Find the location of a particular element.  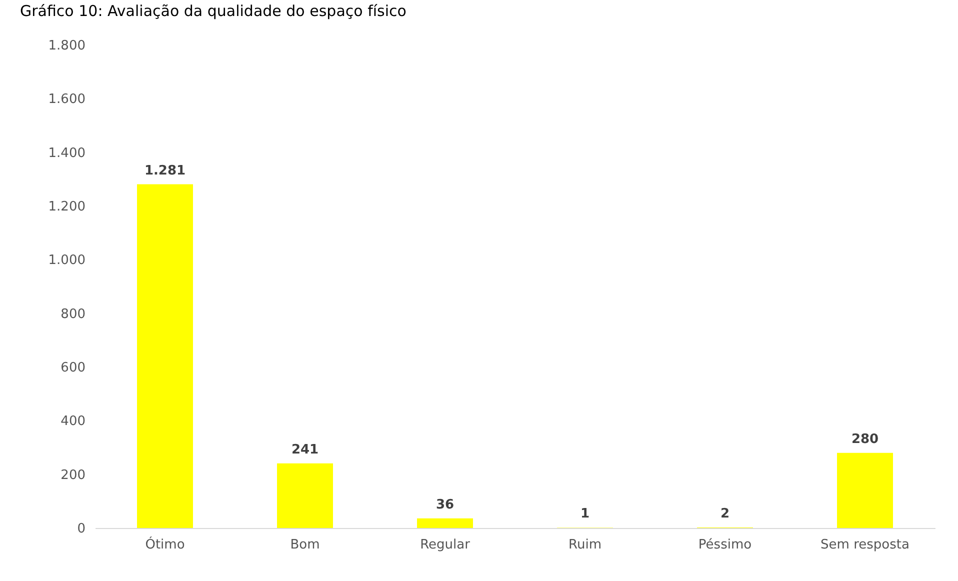

x-tick-label: Bom is located at coordinates (305, 545).